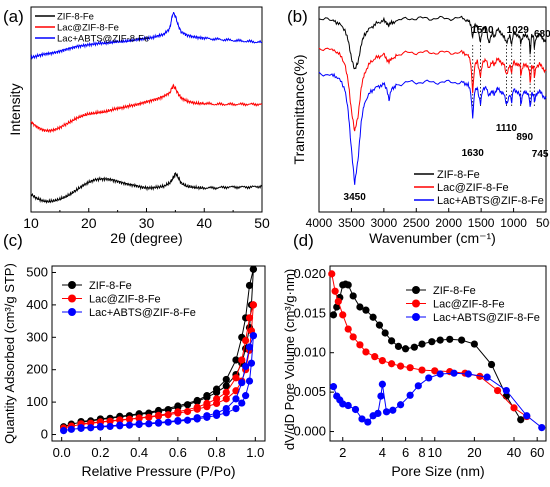  I want to click on peak-annotation: 1510, so click(482, 30).